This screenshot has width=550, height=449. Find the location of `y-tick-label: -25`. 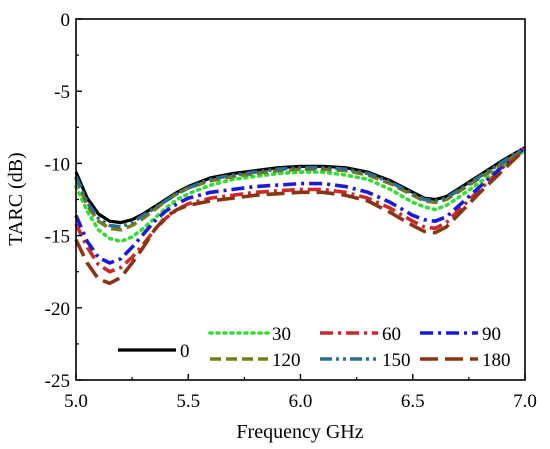

y-tick-label: -25 is located at coordinates (57, 381).